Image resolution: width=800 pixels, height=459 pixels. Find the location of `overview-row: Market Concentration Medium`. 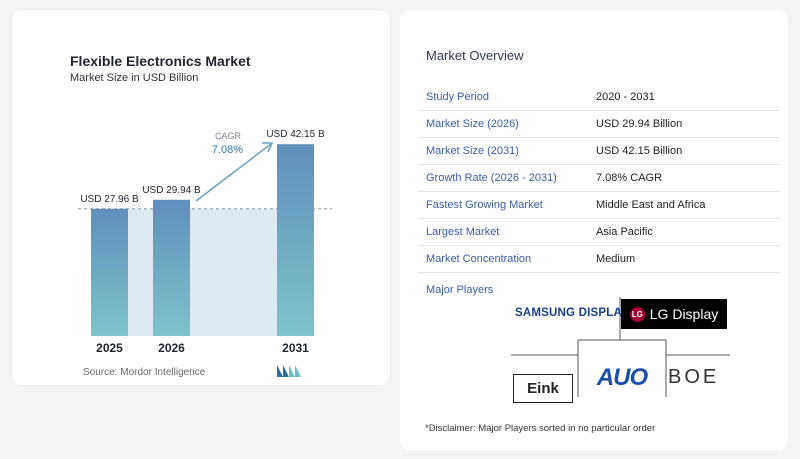

overview-row: Market Concentration Medium is located at coordinates (599, 259).